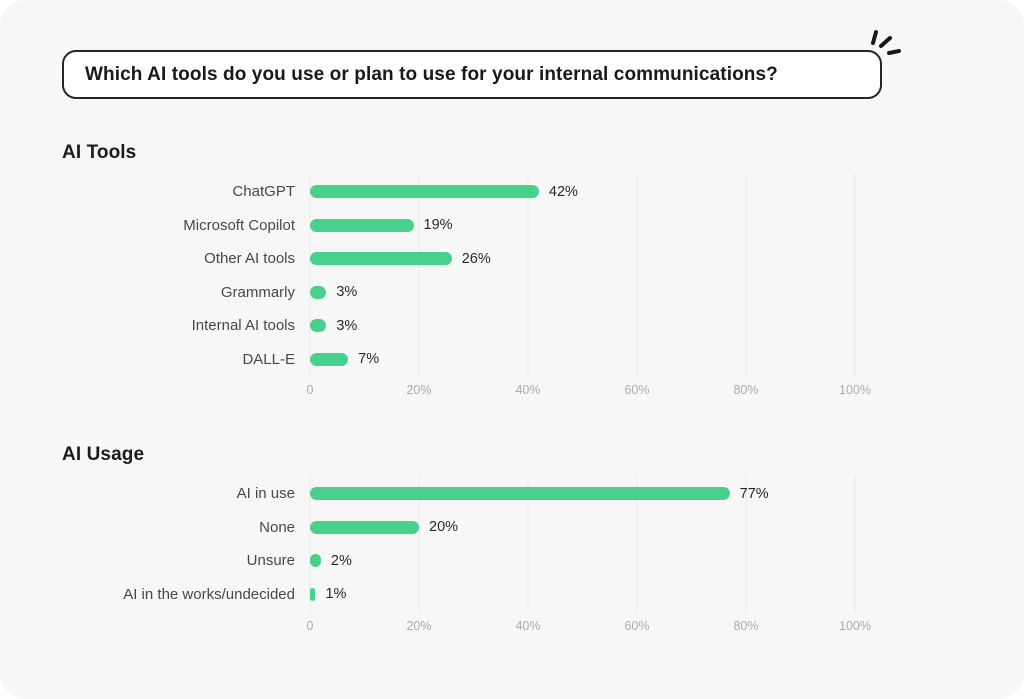 This screenshot has height=699, width=1024. I want to click on bar-track: 42%, so click(582, 192).